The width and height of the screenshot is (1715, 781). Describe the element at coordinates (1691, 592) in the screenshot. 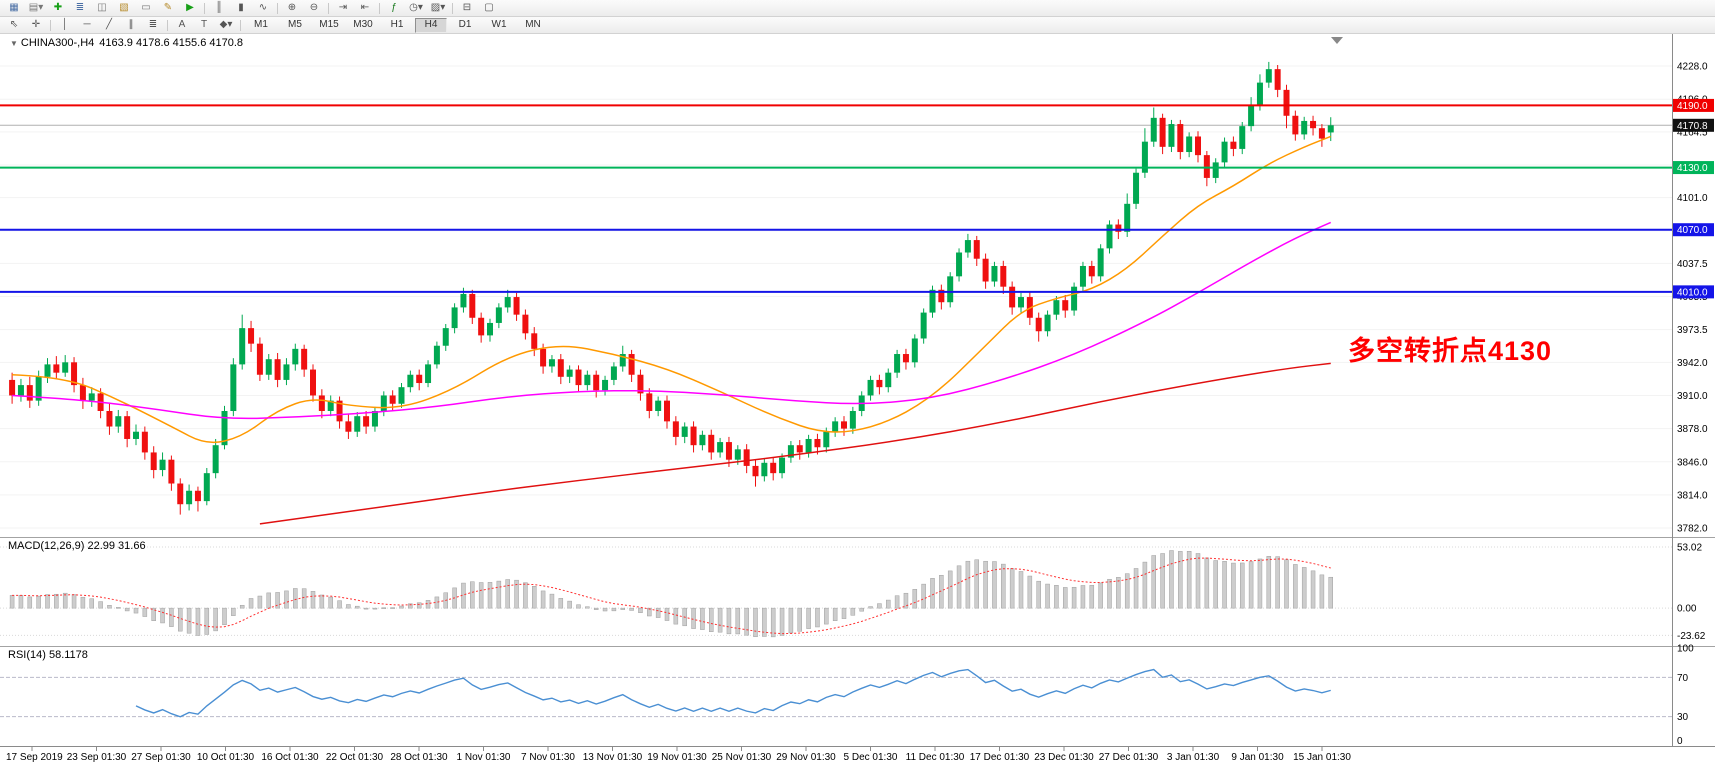

I see `macd-axis-labels: 53.02 0.00 -23.62` at that location.